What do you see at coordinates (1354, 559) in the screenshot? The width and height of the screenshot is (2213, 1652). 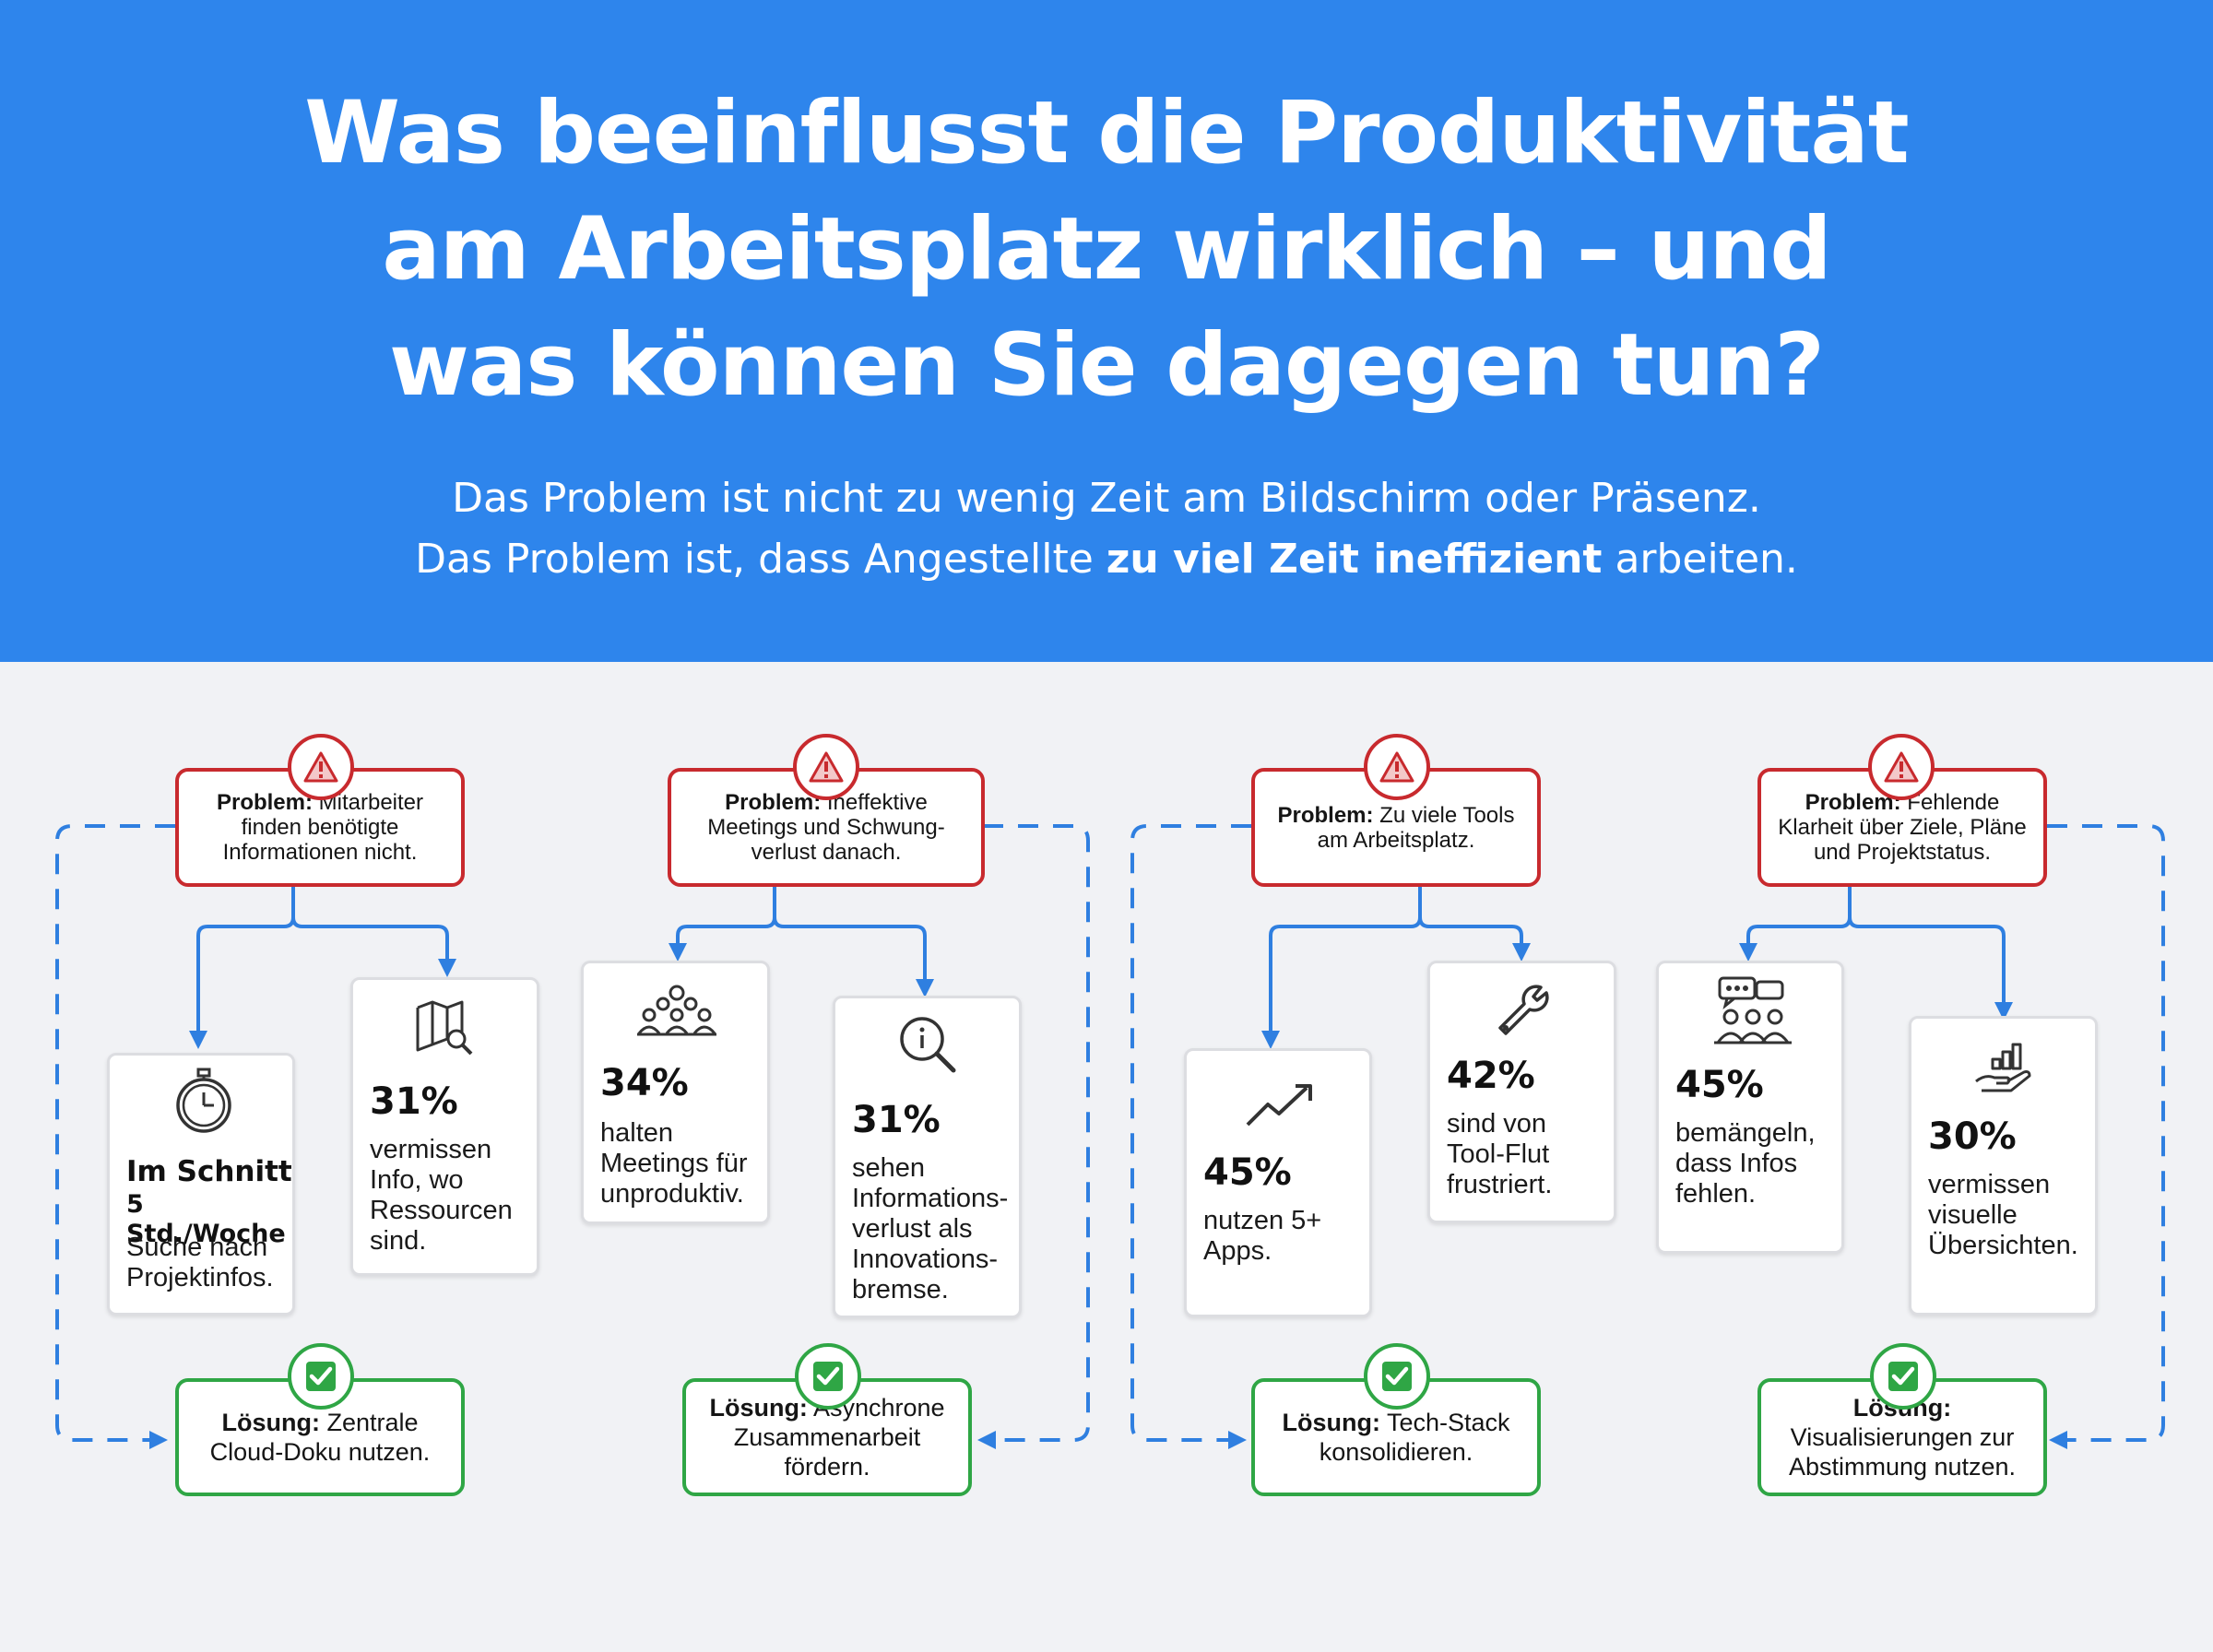 I see `subtitle-emphasis: zu viel Zeit ineffizient` at bounding box center [1354, 559].